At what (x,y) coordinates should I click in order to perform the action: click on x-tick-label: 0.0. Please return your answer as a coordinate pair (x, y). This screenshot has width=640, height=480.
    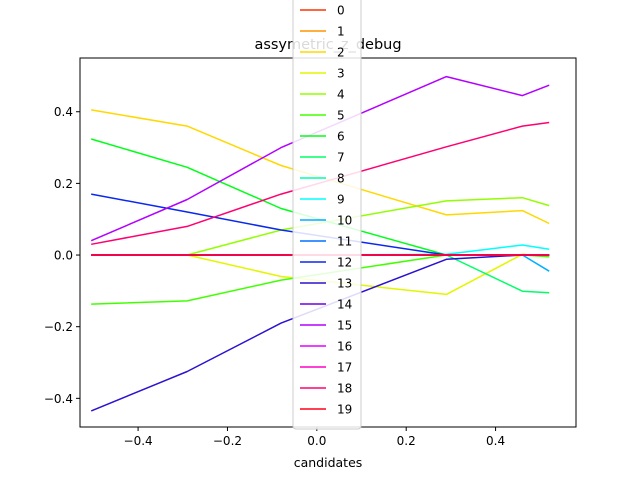
    Looking at the image, I should click on (316, 441).